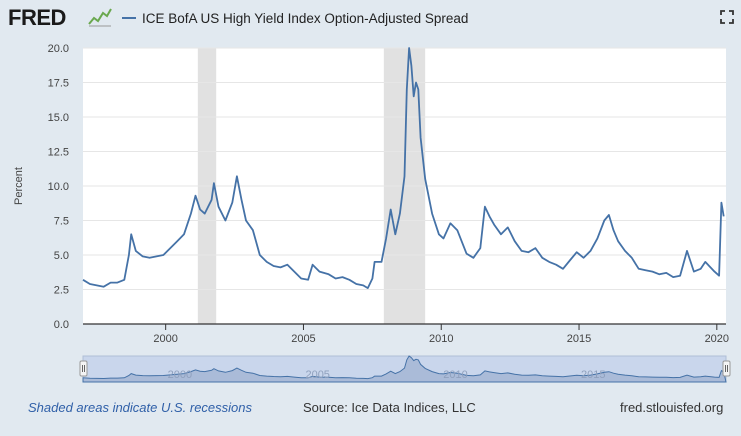 This screenshot has width=741, height=436. Describe the element at coordinates (180, 375) in the screenshot. I see `navigator-tick-label: 2000` at that location.